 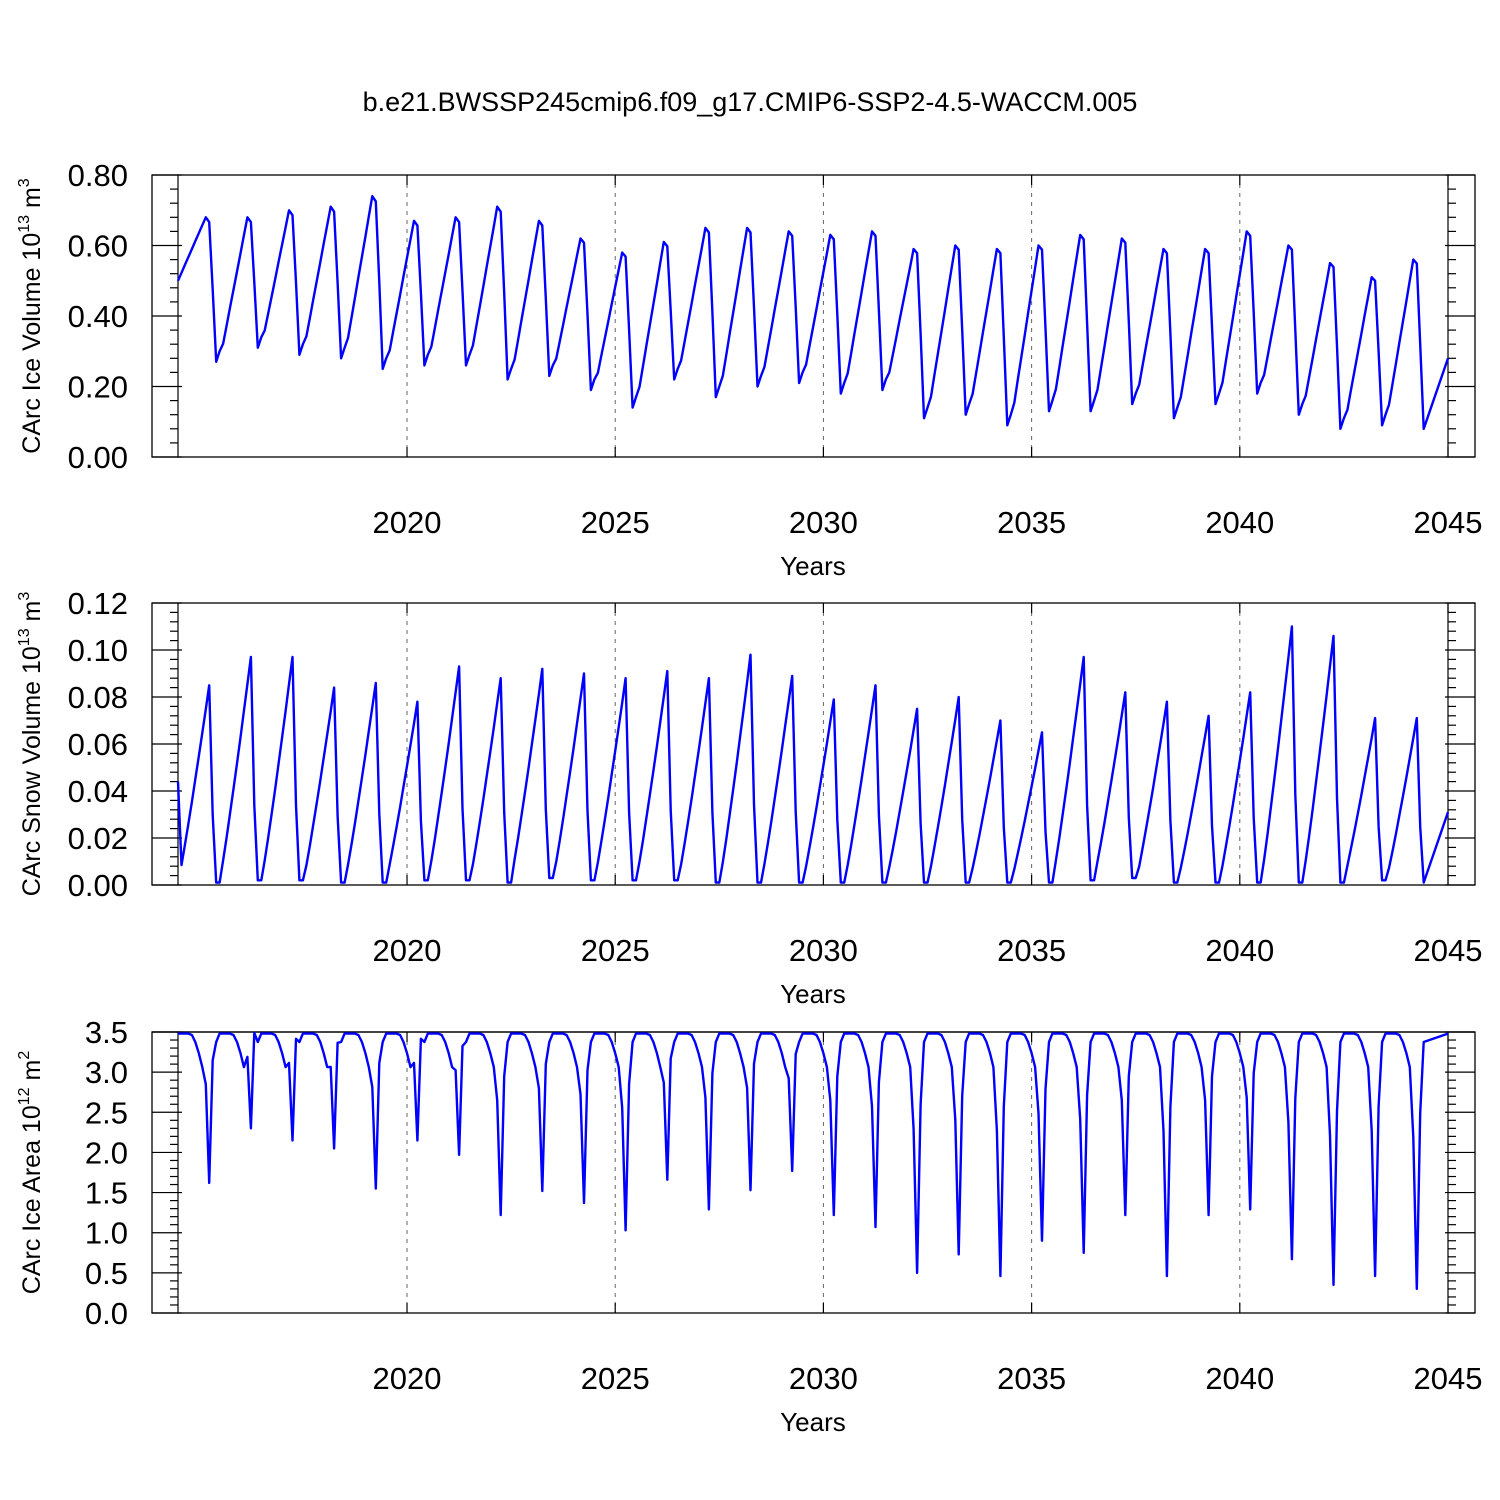 What do you see at coordinates (98, 791) in the screenshot?
I see `y-tick-label: 0.04` at bounding box center [98, 791].